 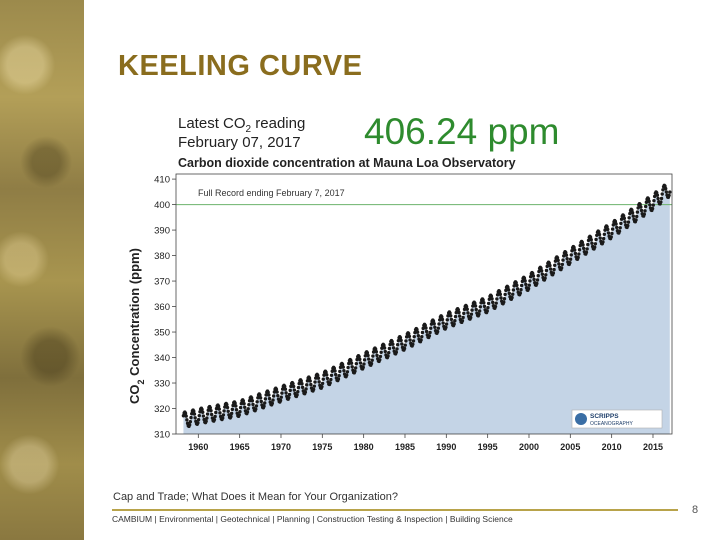 What do you see at coordinates (241, 125) in the screenshot?
I see `latest-reading-label: Latest CO2 reading` at bounding box center [241, 125].